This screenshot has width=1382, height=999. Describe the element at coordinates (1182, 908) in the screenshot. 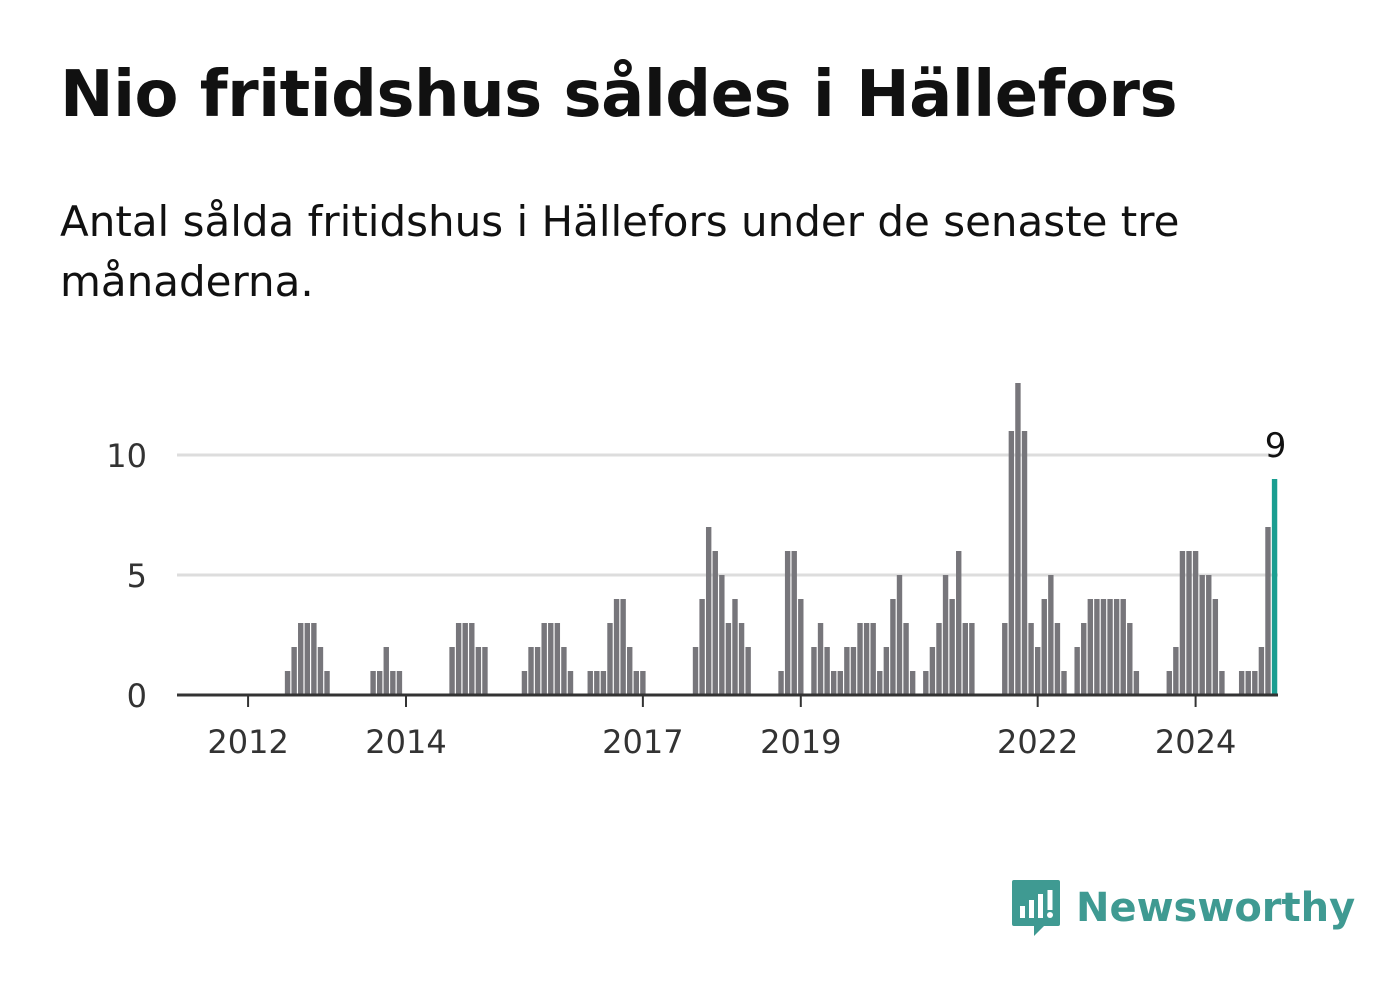

I see `brand-logo: Newsworthy` at that location.